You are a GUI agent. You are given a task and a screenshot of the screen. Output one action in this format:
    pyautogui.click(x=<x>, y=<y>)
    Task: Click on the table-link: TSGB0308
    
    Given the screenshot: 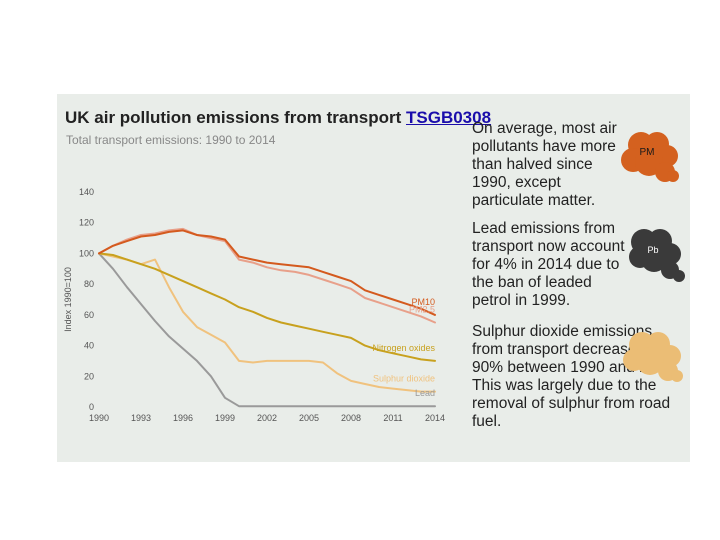 What is the action you would take?
    pyautogui.click(x=449, y=117)
    